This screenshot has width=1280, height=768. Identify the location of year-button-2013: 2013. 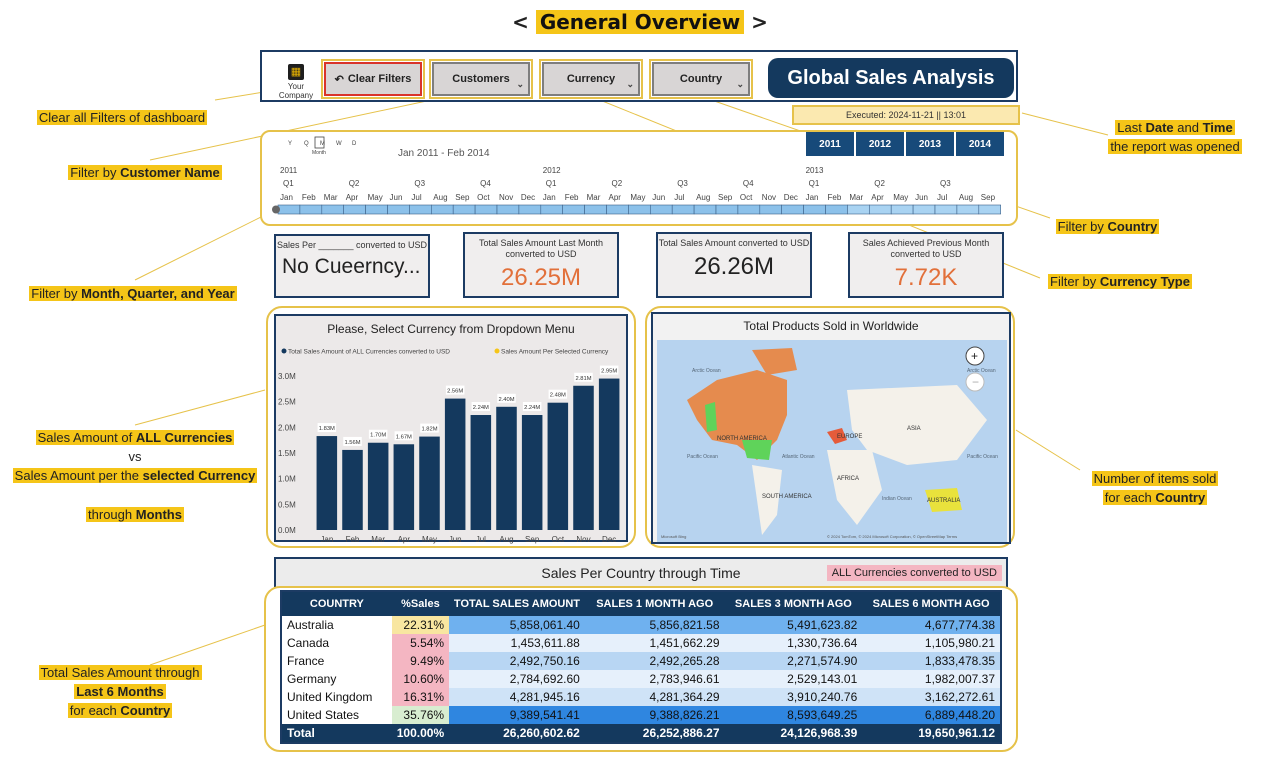
(930, 144).